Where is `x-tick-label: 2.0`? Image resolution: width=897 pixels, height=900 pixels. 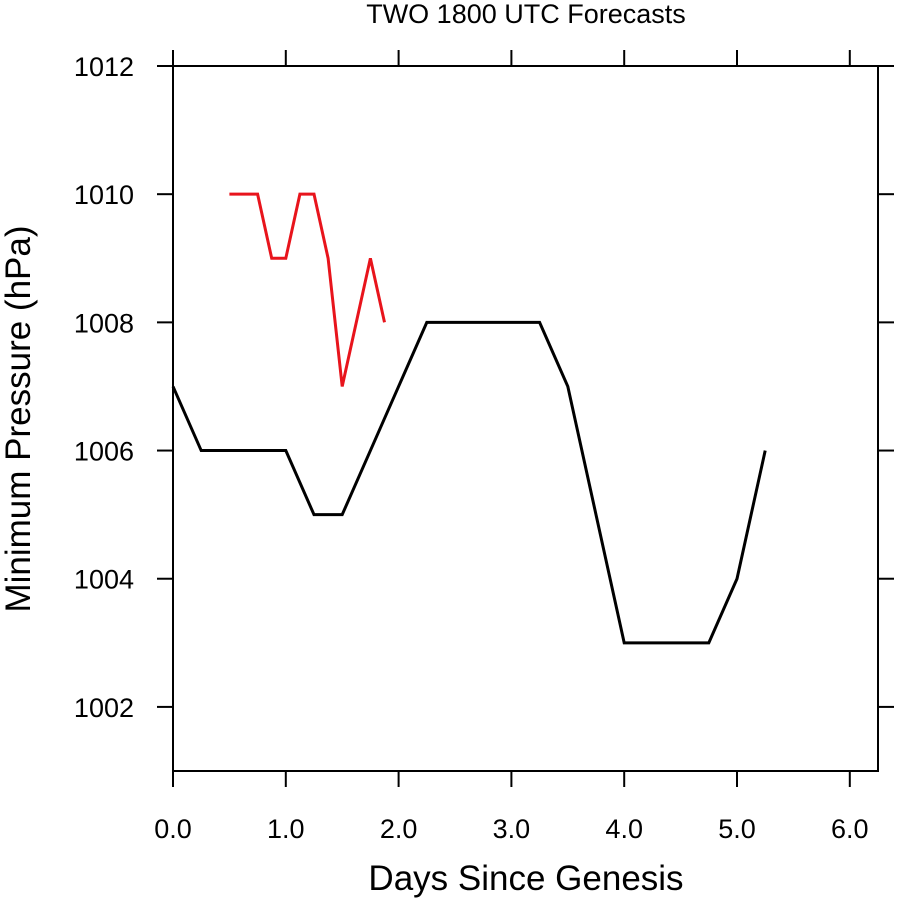 x-tick-label: 2.0 is located at coordinates (399, 829).